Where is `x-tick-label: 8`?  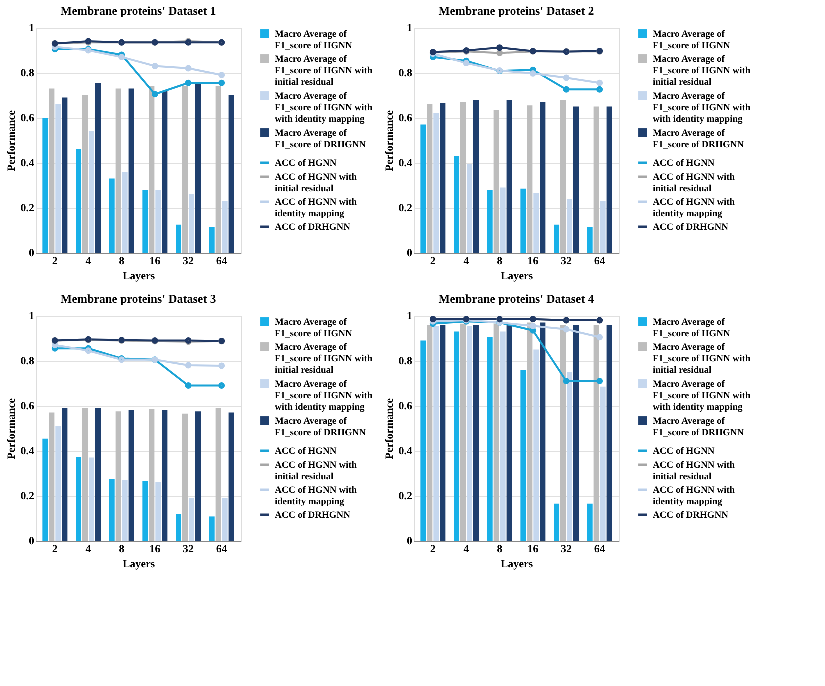
x-tick-label: 8 is located at coordinates (122, 262).